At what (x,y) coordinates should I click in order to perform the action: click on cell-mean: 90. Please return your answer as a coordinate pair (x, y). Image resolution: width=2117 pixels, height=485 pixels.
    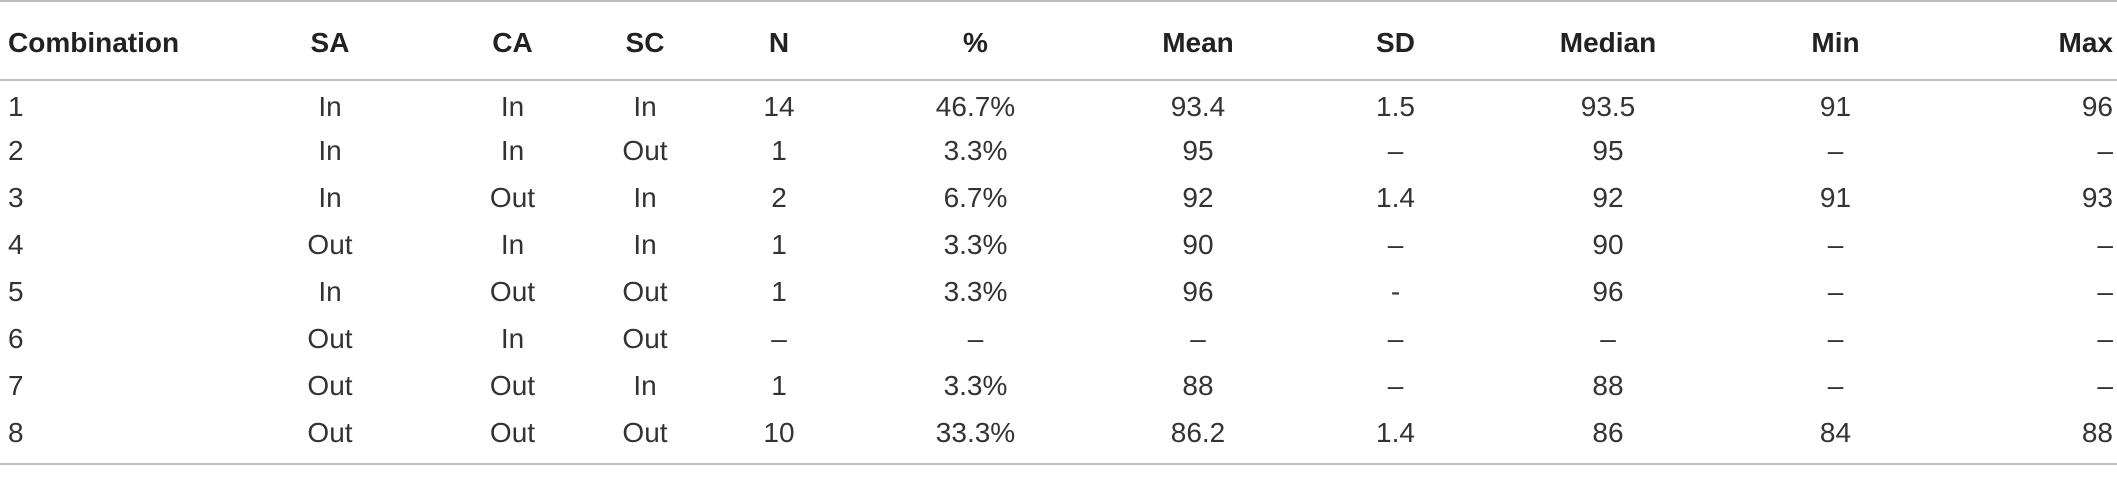
    Looking at the image, I should click on (1198, 244).